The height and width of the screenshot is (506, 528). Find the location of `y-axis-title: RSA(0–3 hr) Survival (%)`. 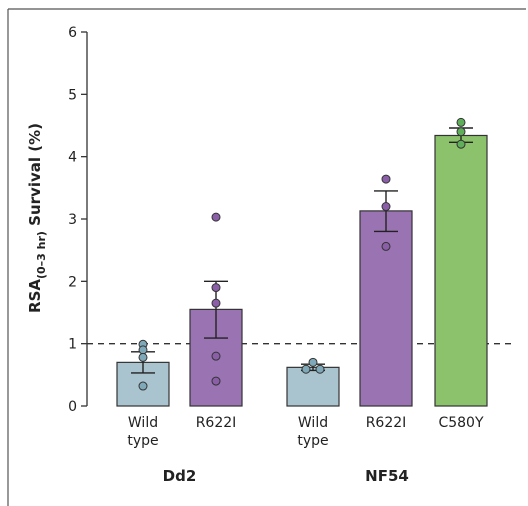

y-axis-title: RSA(0–3 hr) Survival (%) is located at coordinates (37, 218).